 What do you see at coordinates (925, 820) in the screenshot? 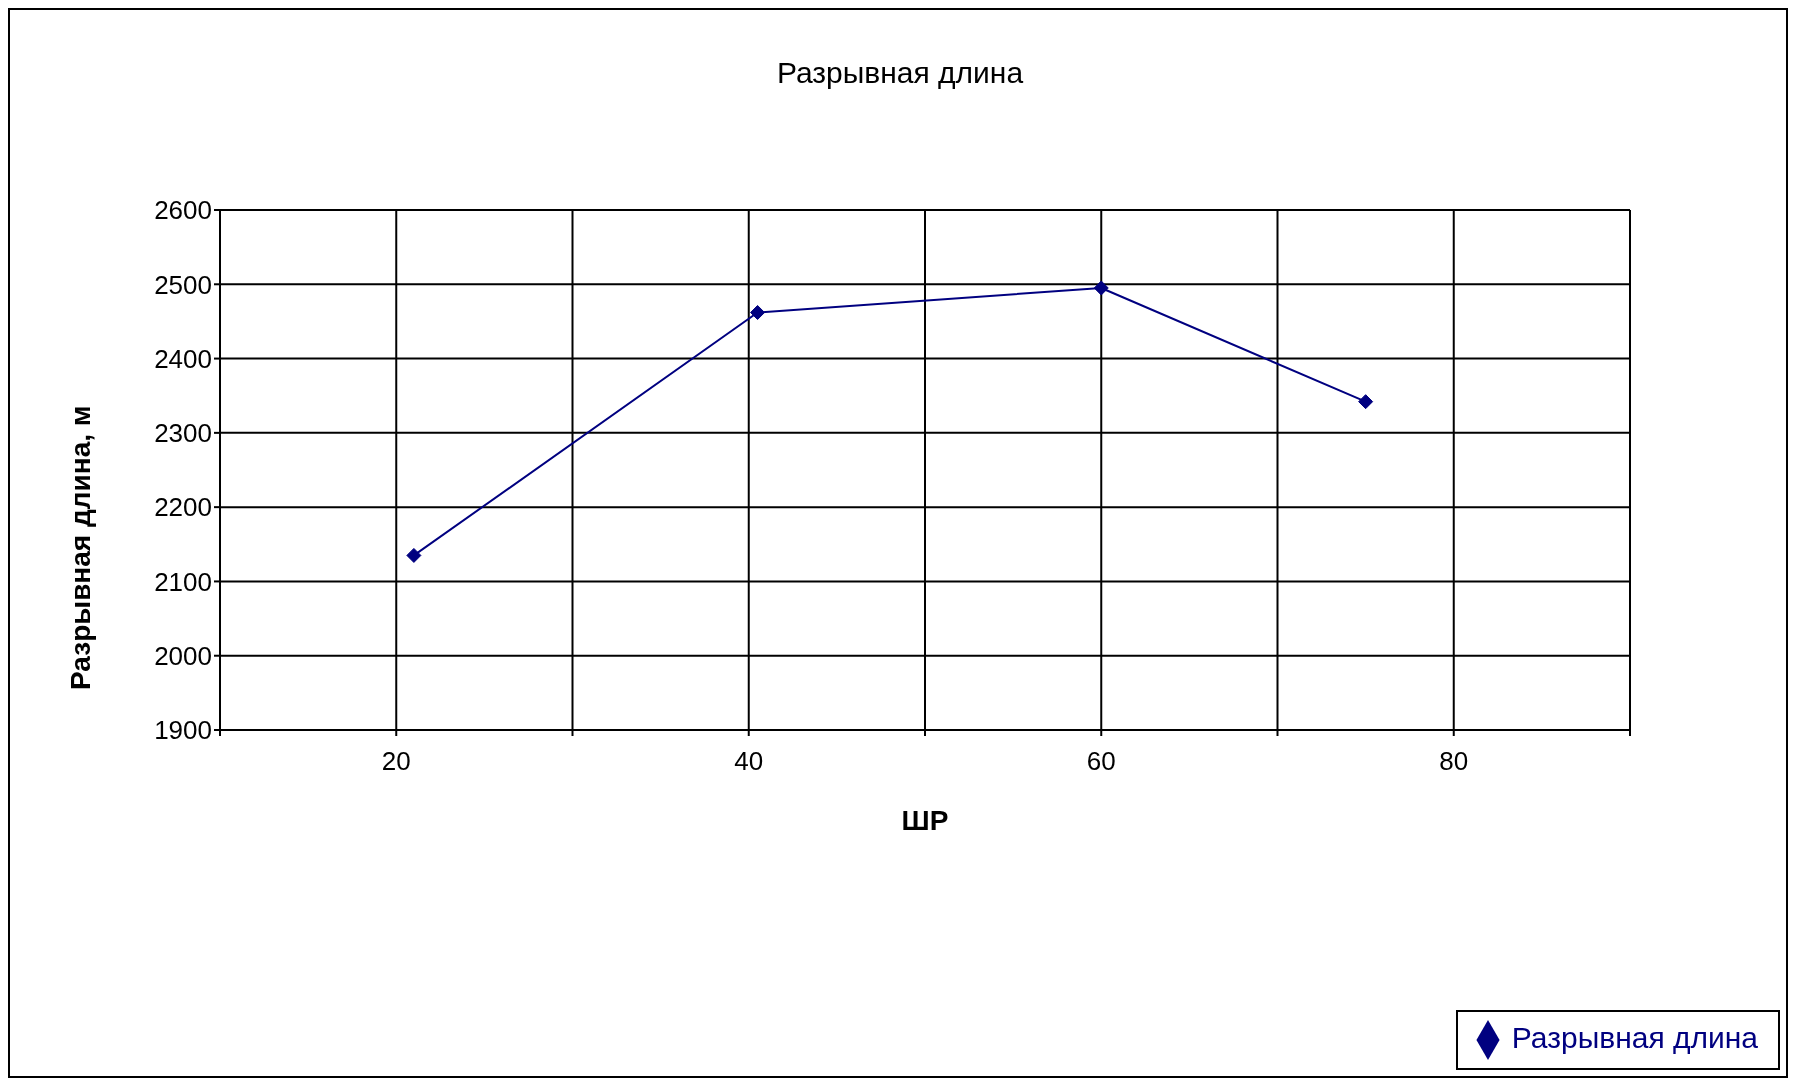
I see `x-axis-title: ШР` at bounding box center [925, 820].